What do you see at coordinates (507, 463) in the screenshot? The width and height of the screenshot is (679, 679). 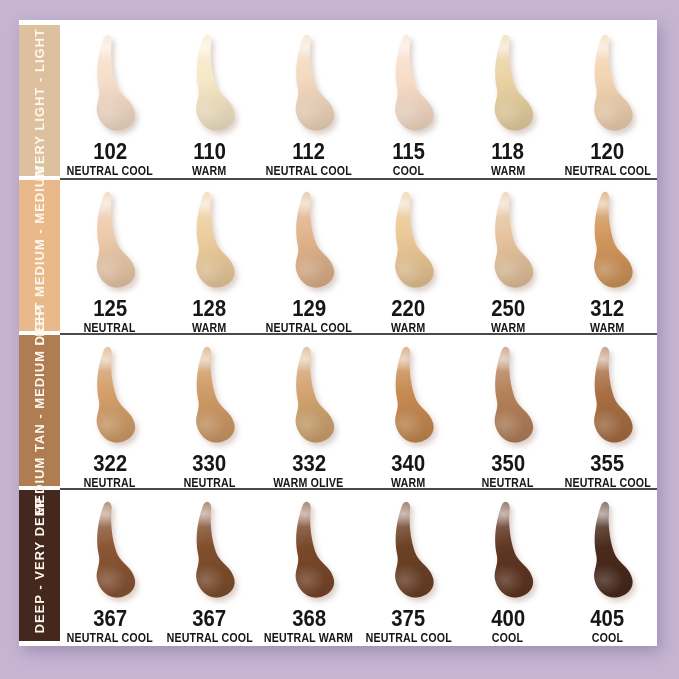 I see `shade-code: 350` at bounding box center [507, 463].